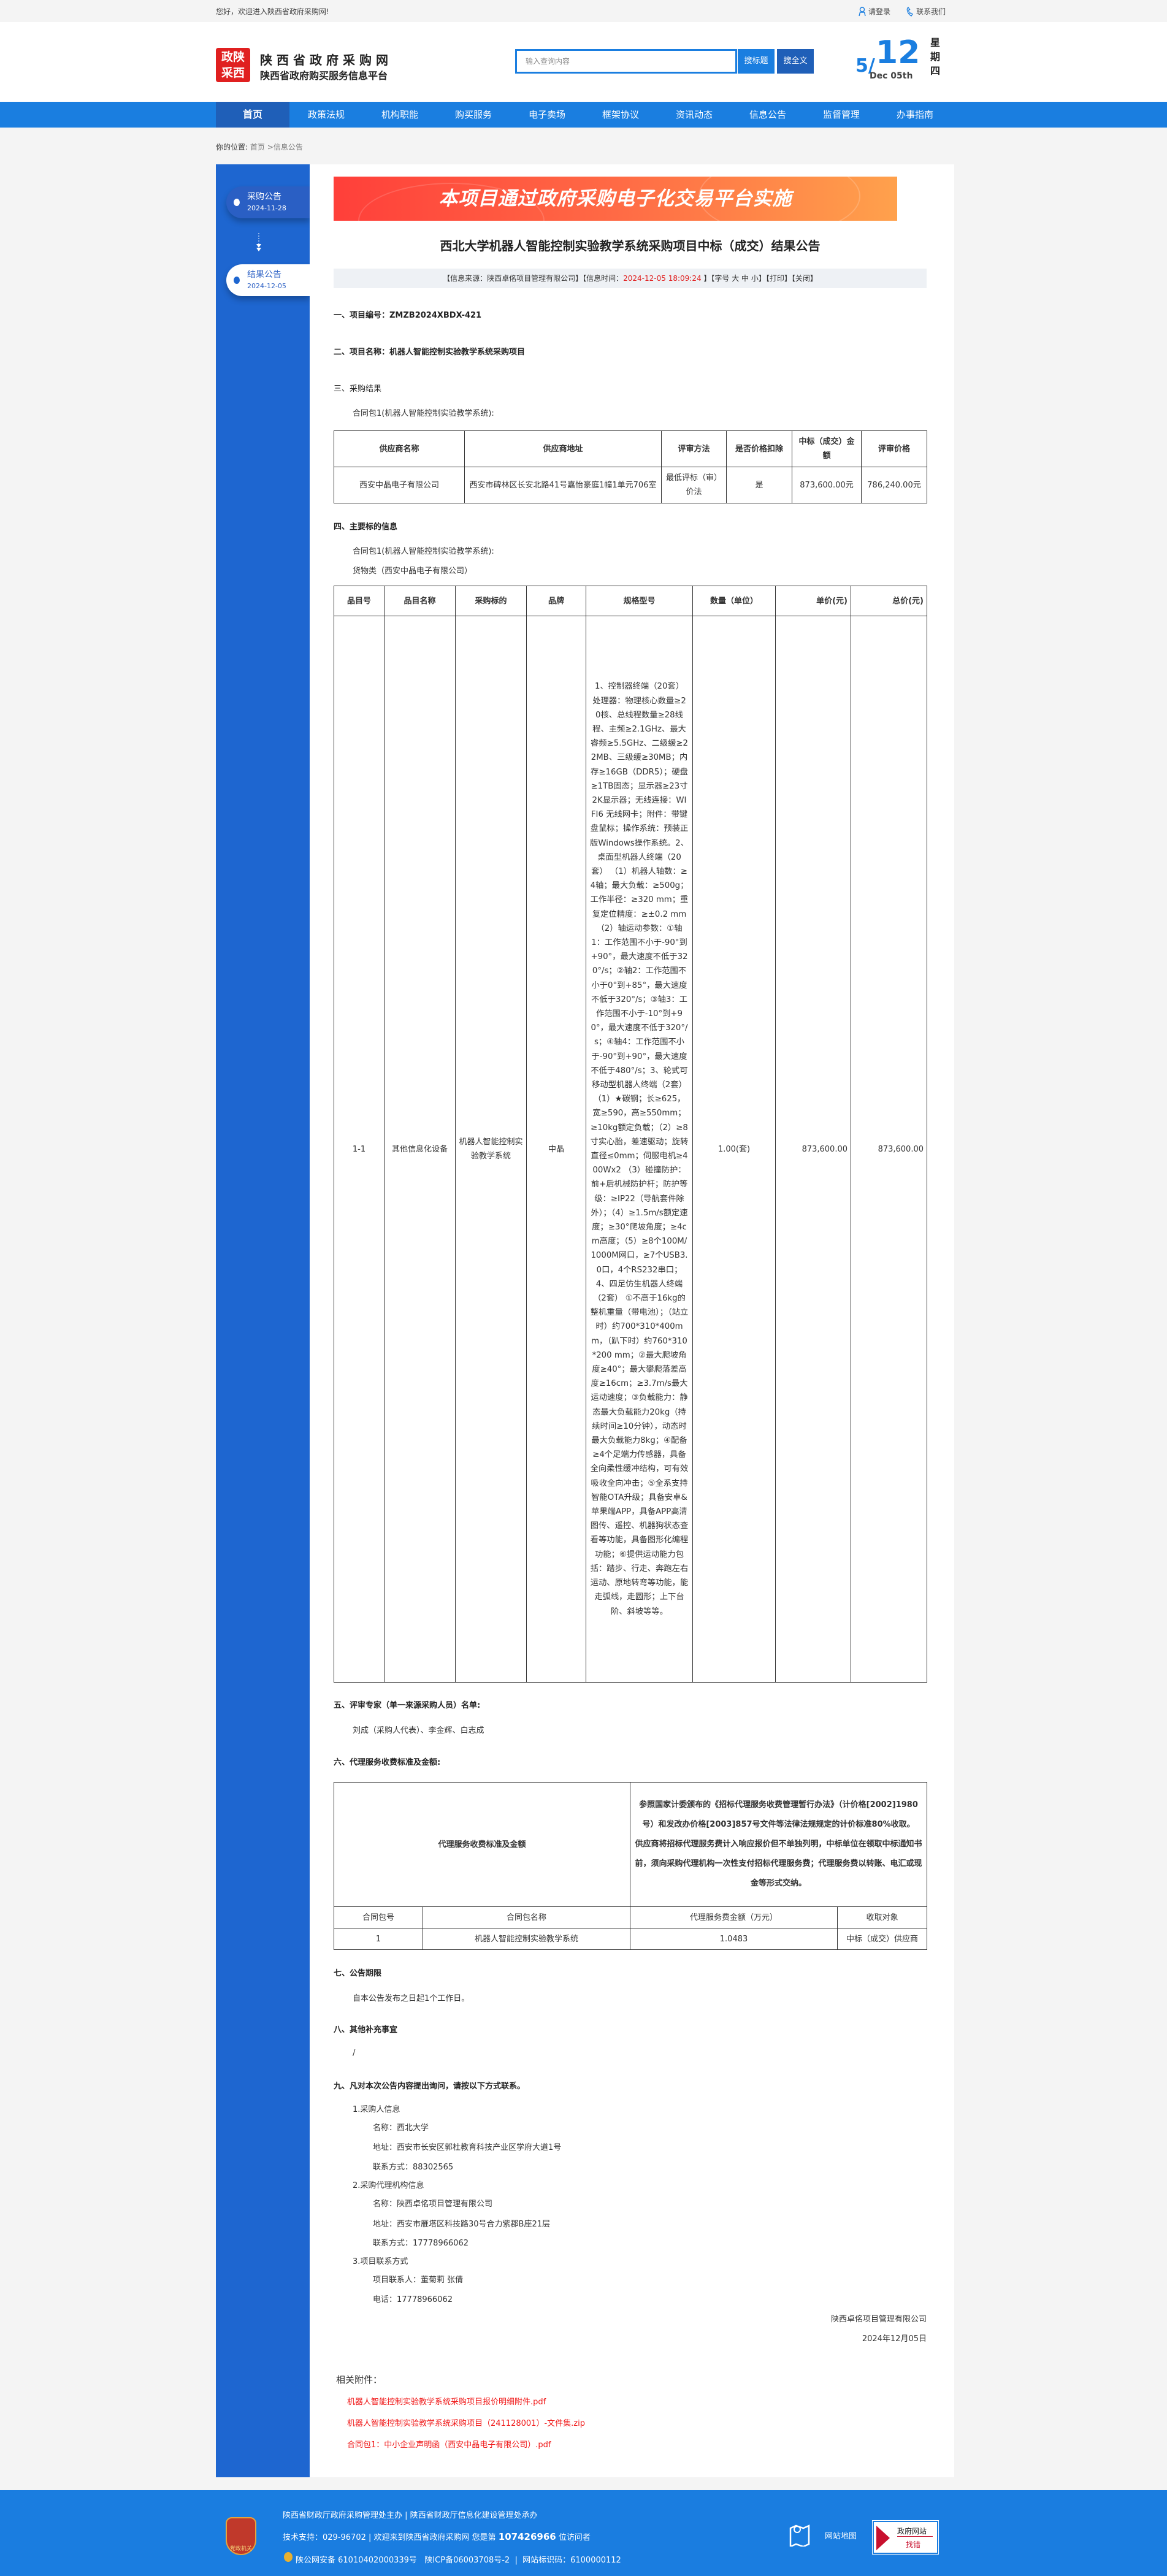 The height and width of the screenshot is (2576, 1167). What do you see at coordinates (366, 527) in the screenshot?
I see `section-main-items: 四、主要标的信息` at bounding box center [366, 527].